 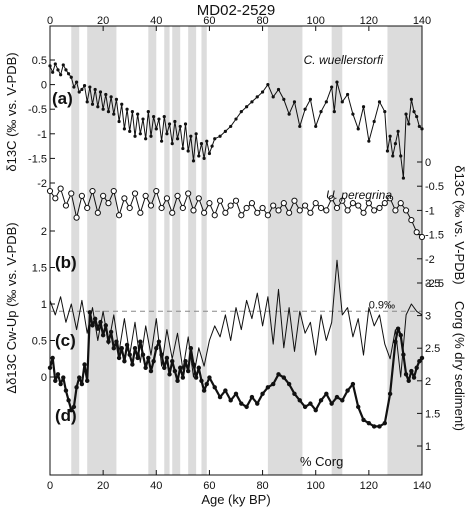 What do you see at coordinates (434, 236) in the screenshot?
I see `y-tick-label-b--1.5: -1.5` at bounding box center [434, 236].